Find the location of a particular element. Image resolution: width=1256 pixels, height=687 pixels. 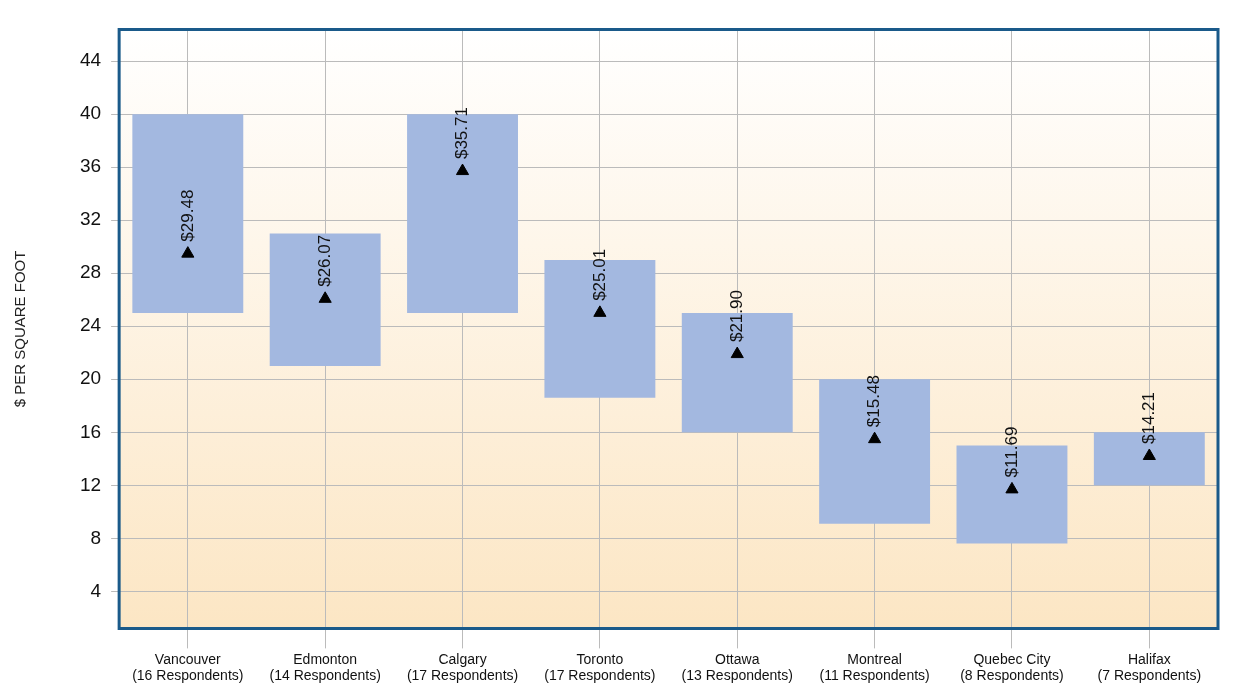

data-label: $15.48 is located at coordinates (874, 401).